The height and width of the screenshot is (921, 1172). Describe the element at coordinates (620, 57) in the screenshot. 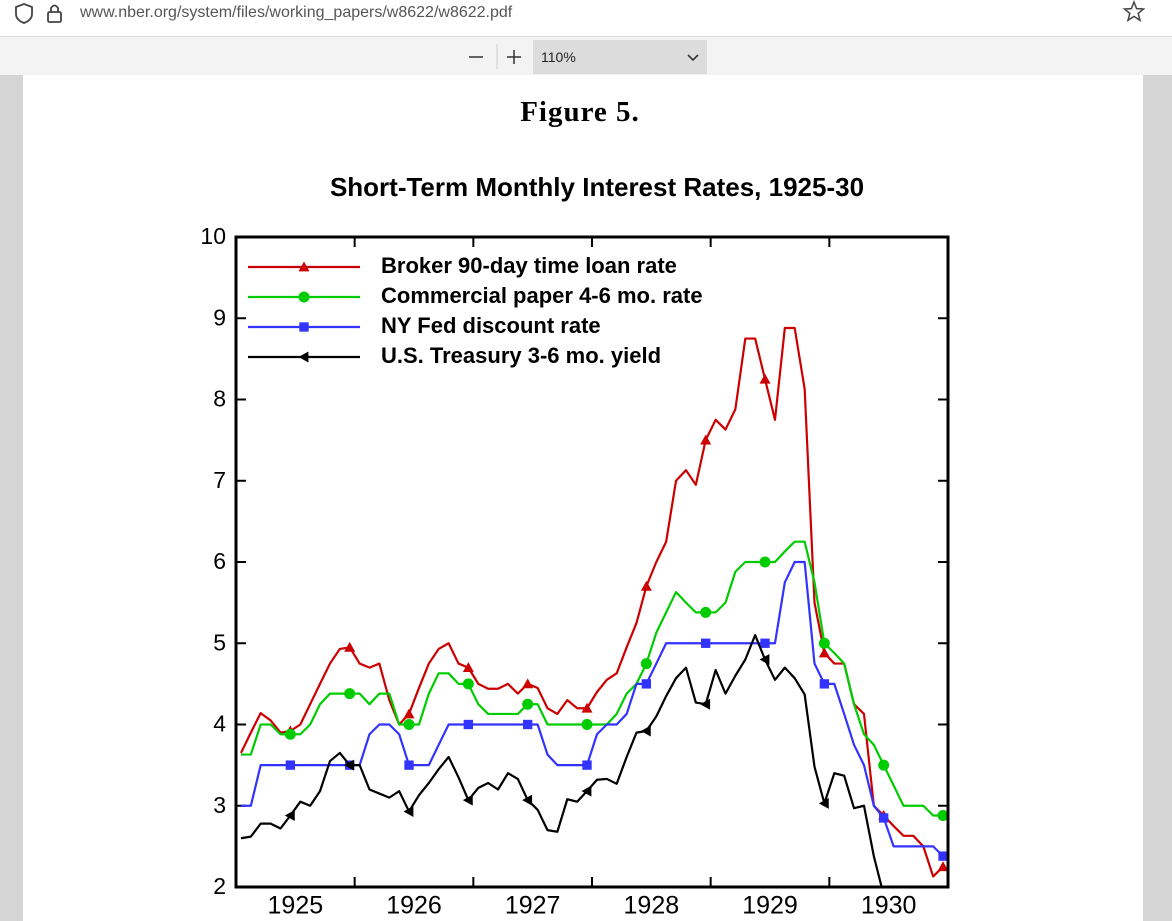

I see `zoom-select: 110%` at that location.